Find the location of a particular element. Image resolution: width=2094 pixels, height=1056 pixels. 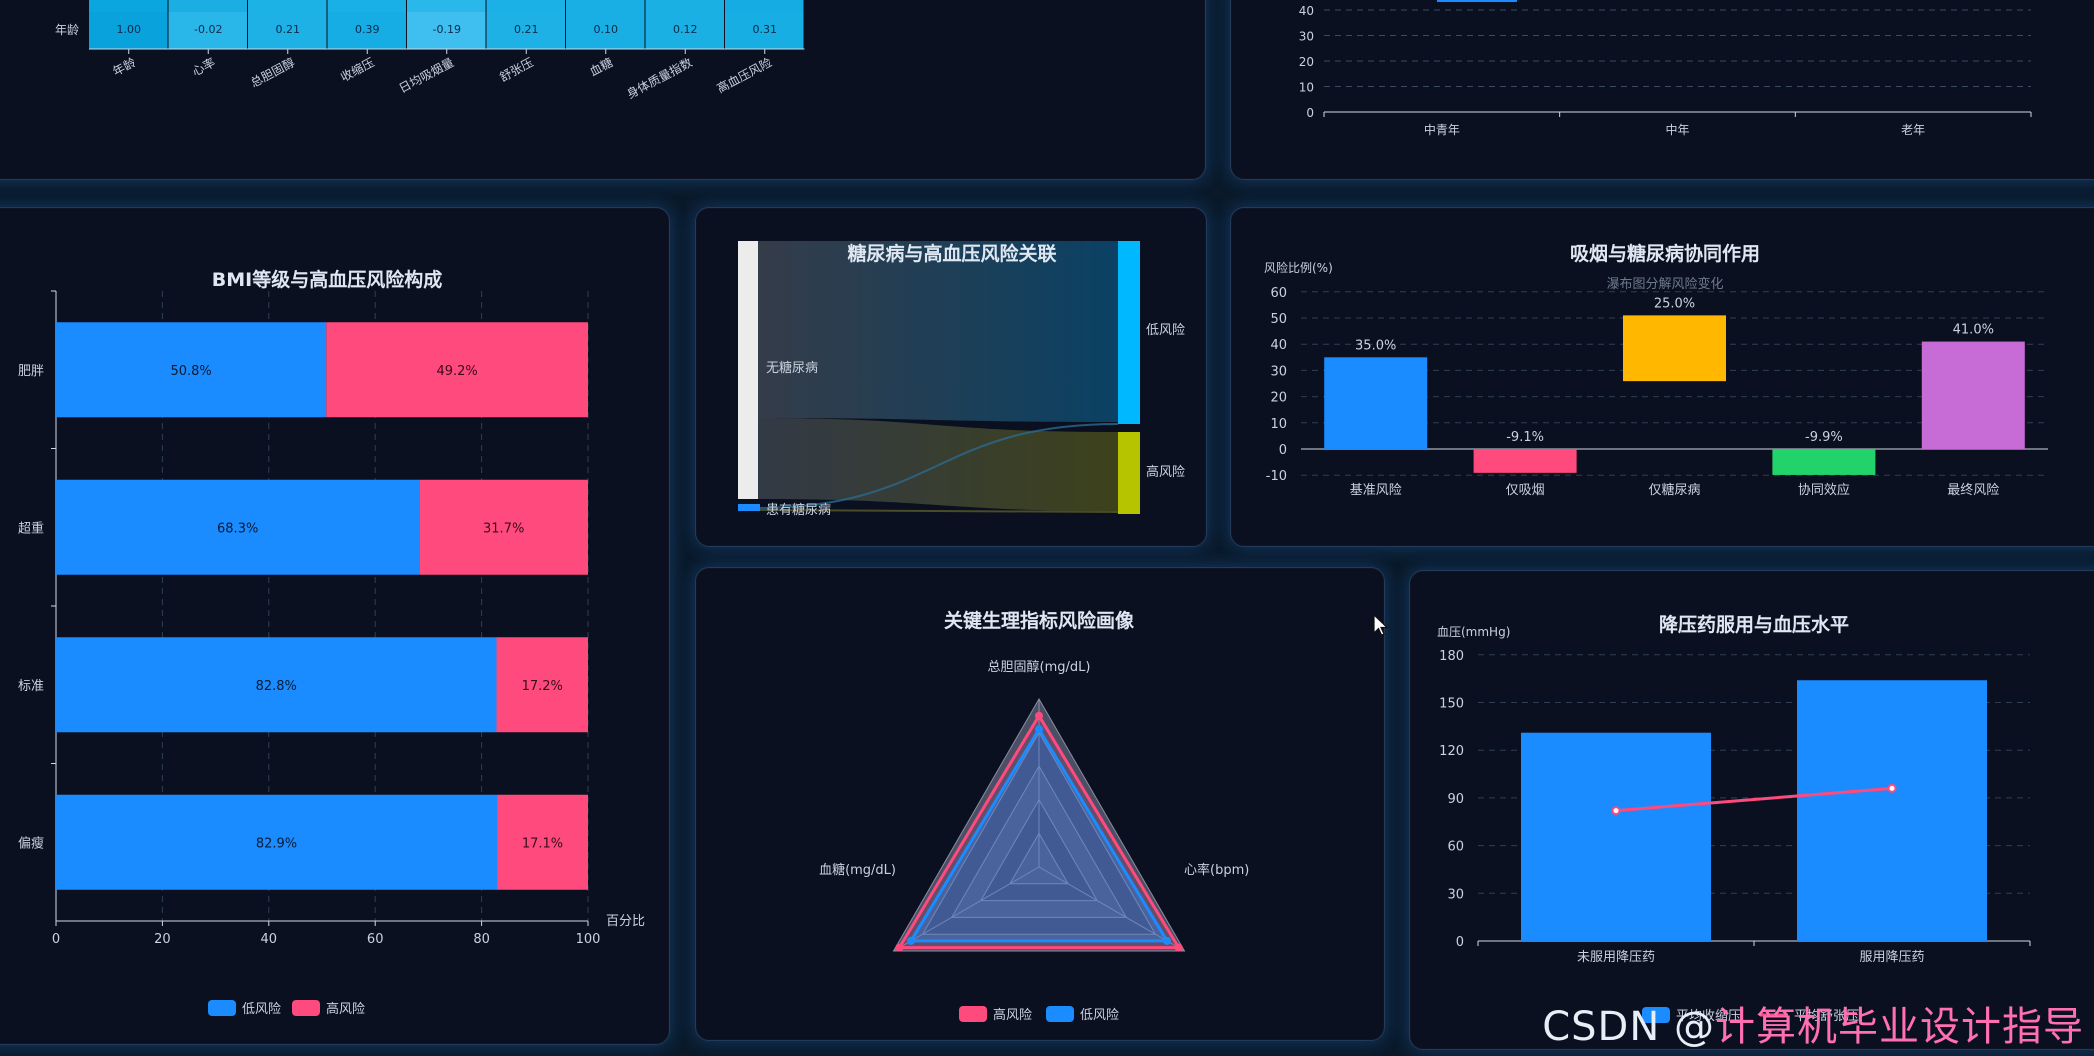

waterfall-value-label: 41.0% is located at coordinates (1973, 330).